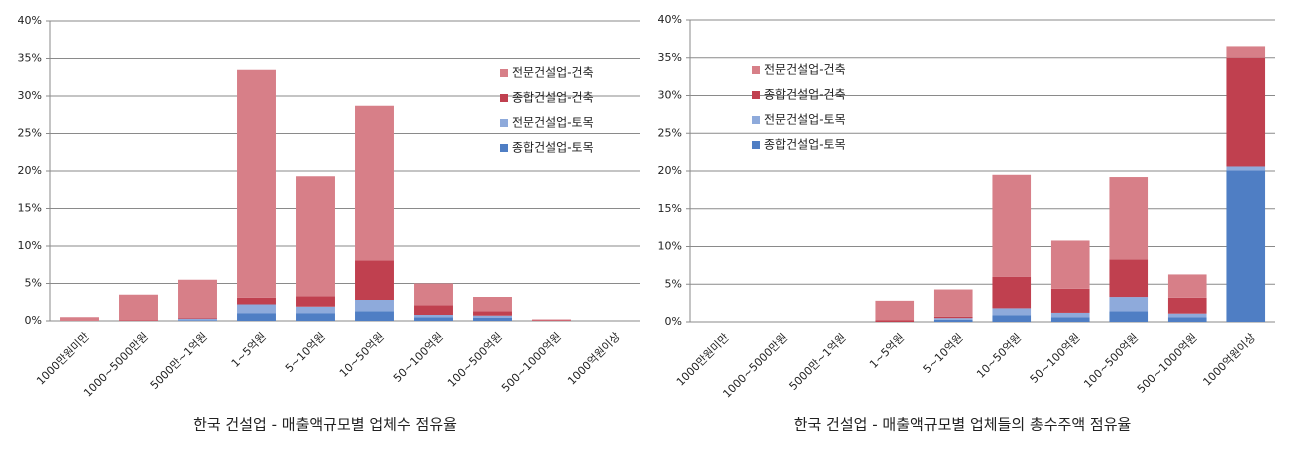 Image resolution: width=1306 pixels, height=461 pixels. Describe the element at coordinates (30, 133) in the screenshot. I see `y-tick-label: 25%` at that location.